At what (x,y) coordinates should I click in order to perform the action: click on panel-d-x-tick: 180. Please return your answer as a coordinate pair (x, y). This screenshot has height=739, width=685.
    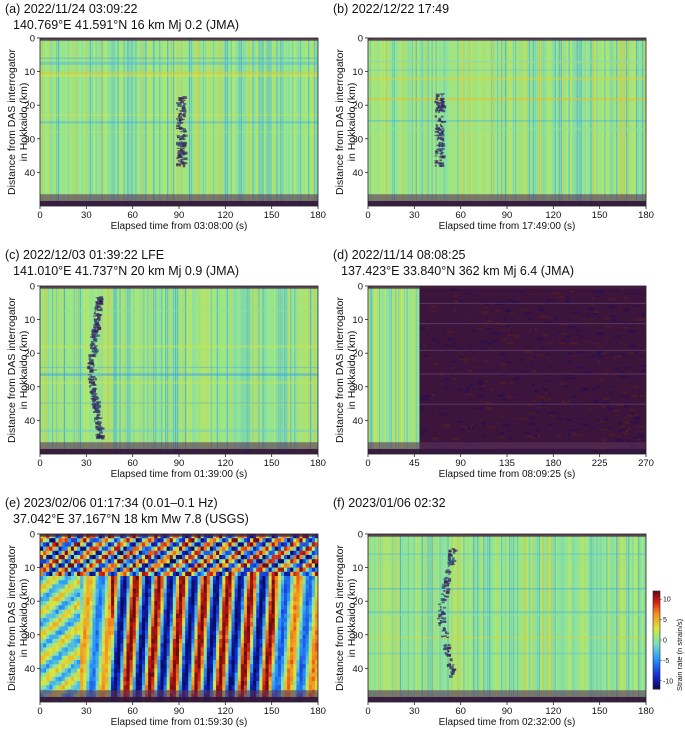
    Looking at the image, I should click on (553, 463).